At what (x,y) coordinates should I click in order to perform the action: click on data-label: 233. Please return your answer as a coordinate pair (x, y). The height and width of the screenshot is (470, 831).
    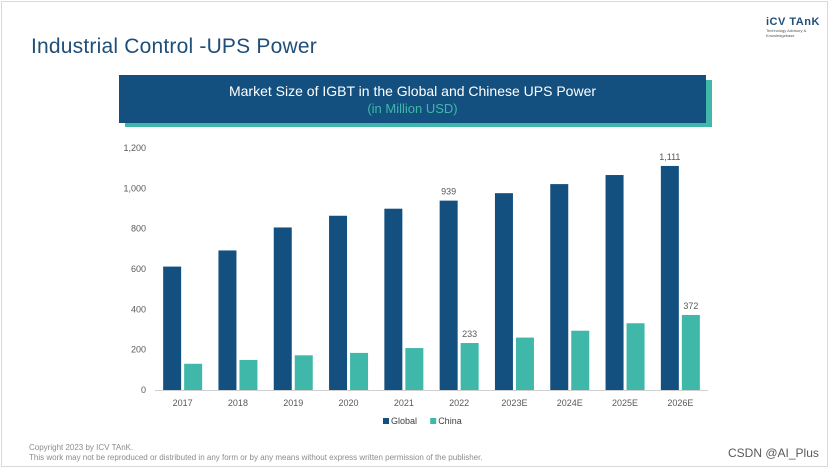
    Looking at the image, I should click on (469, 334).